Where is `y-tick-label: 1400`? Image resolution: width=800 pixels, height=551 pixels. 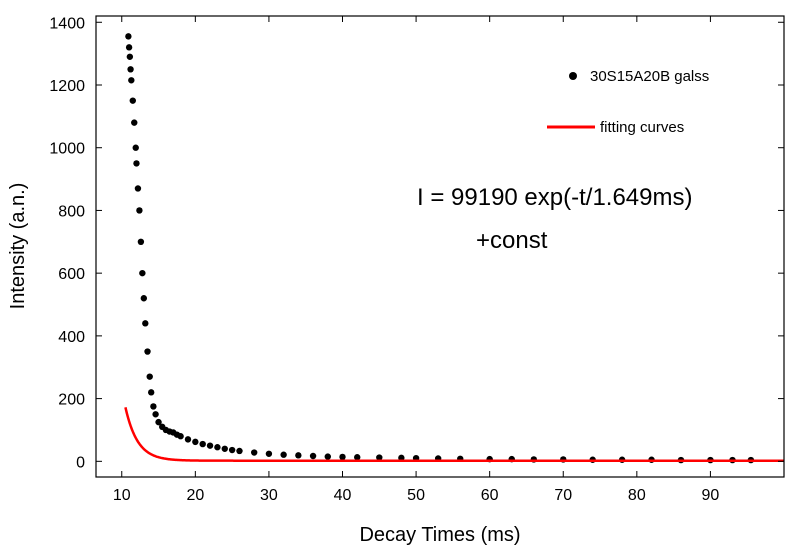
y-tick-label: 1400 is located at coordinates (67, 23).